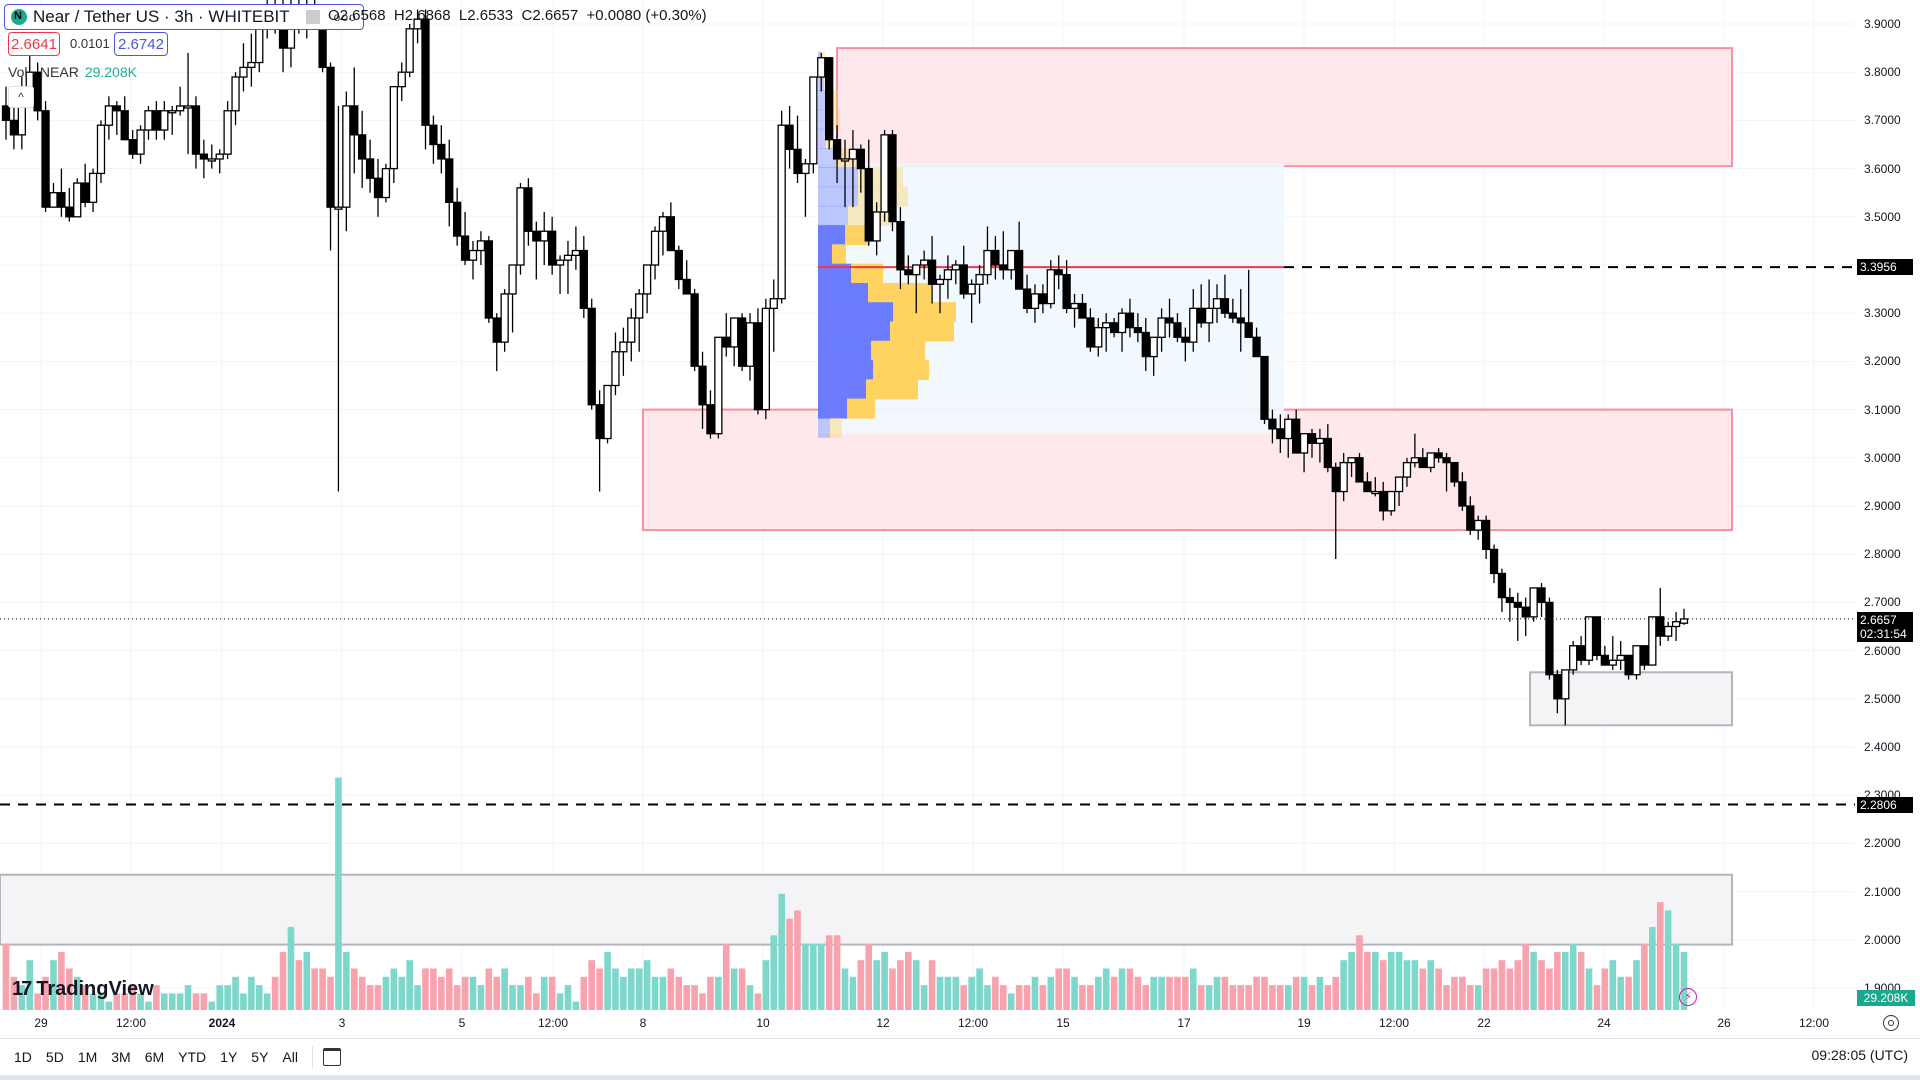 The image size is (1920, 1080). I want to click on range-button-5y: 5Y, so click(260, 1057).